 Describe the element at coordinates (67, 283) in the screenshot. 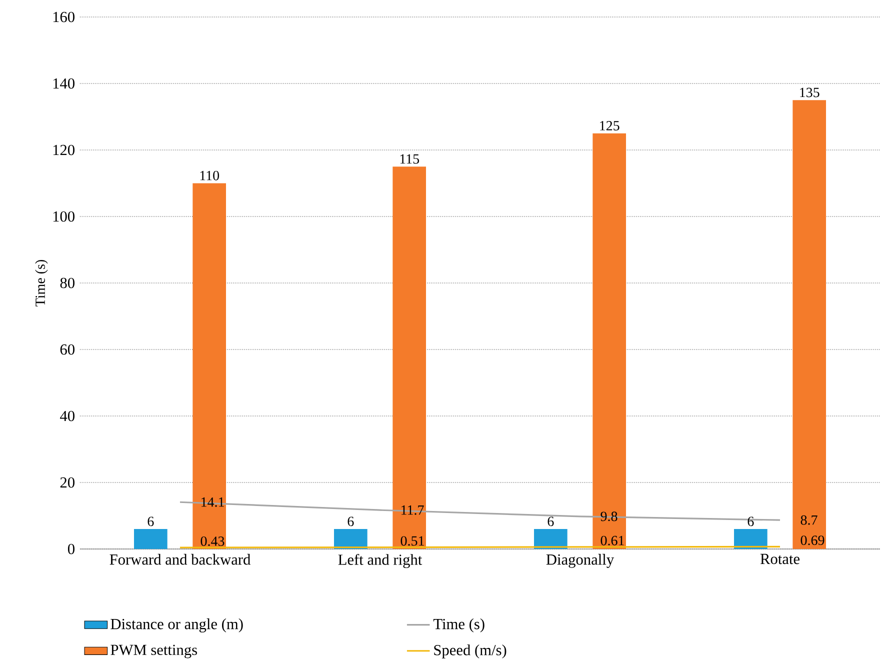

I see `y-tick-label: 80` at that location.